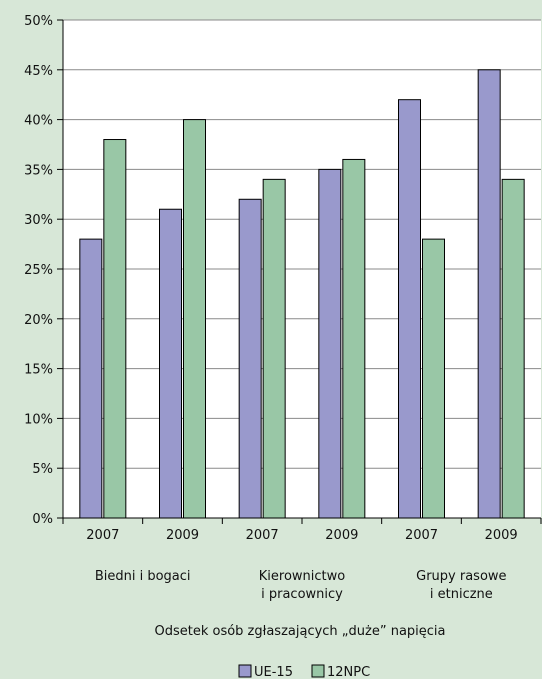 Image resolution: width=542 pixels, height=679 pixels. I want to click on y-tick-label: 0%, so click(42, 519).